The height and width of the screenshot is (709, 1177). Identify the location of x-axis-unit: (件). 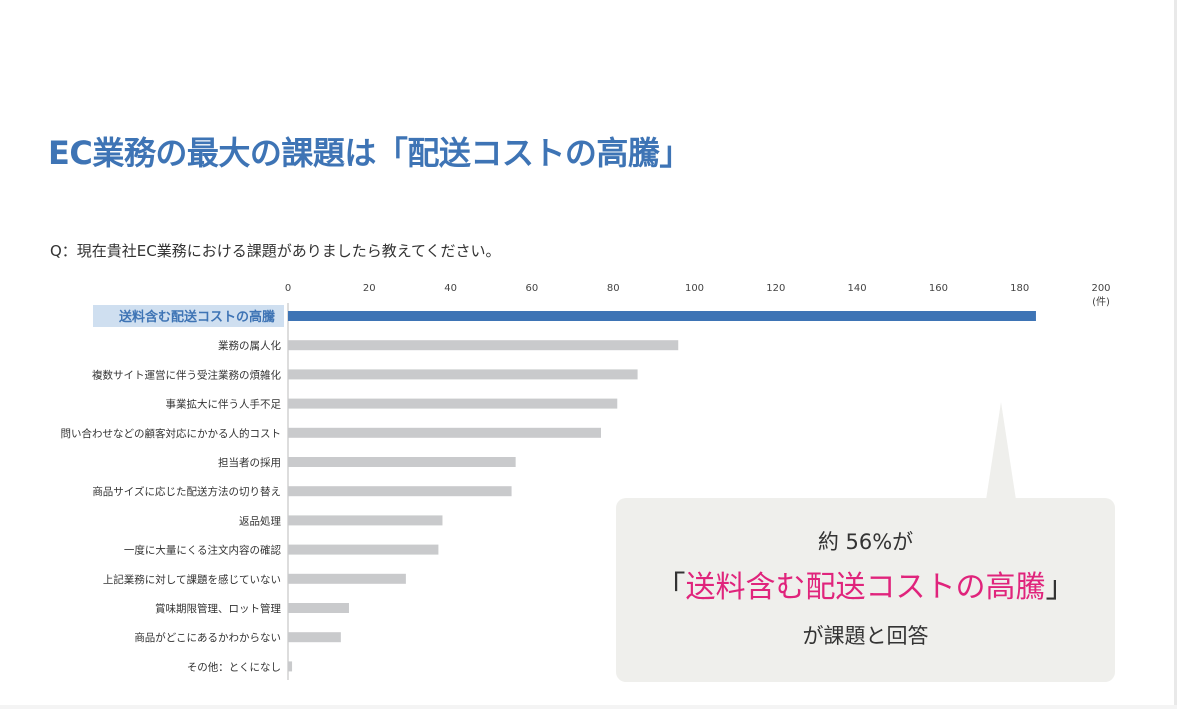
(1101, 302).